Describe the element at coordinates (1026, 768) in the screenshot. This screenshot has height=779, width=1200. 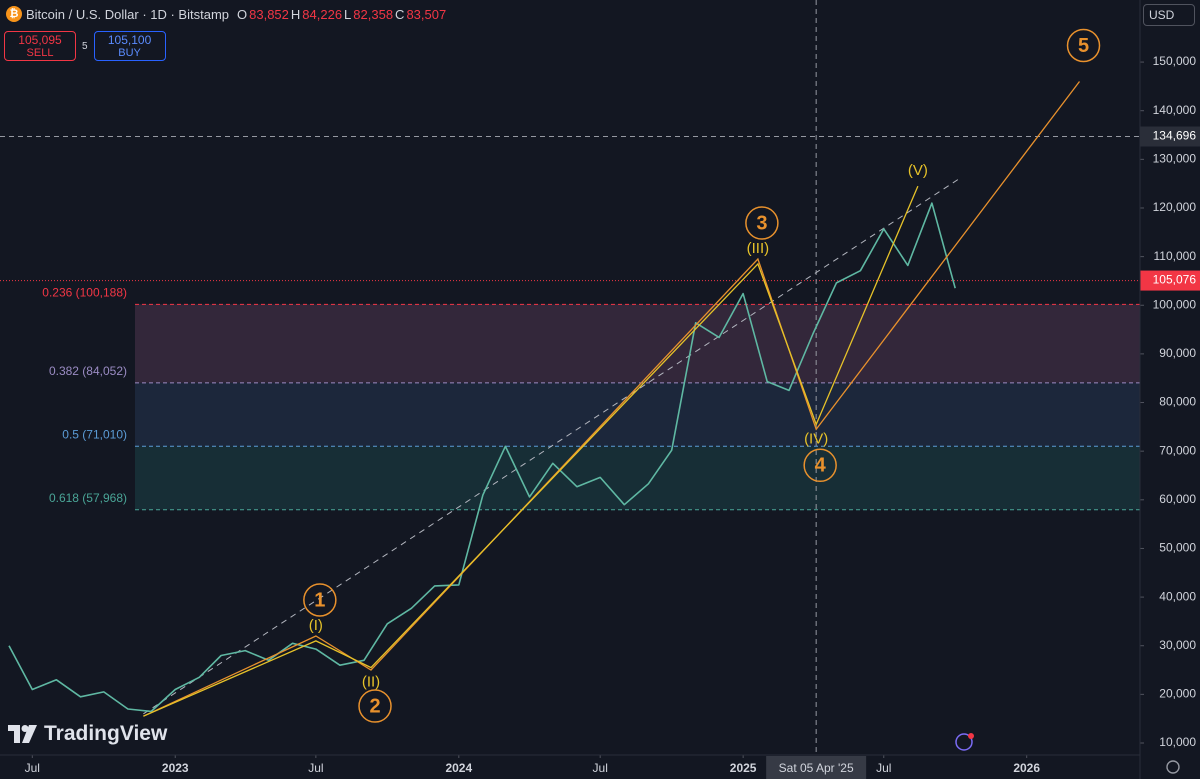
I see `x-tick-label: 2026` at that location.